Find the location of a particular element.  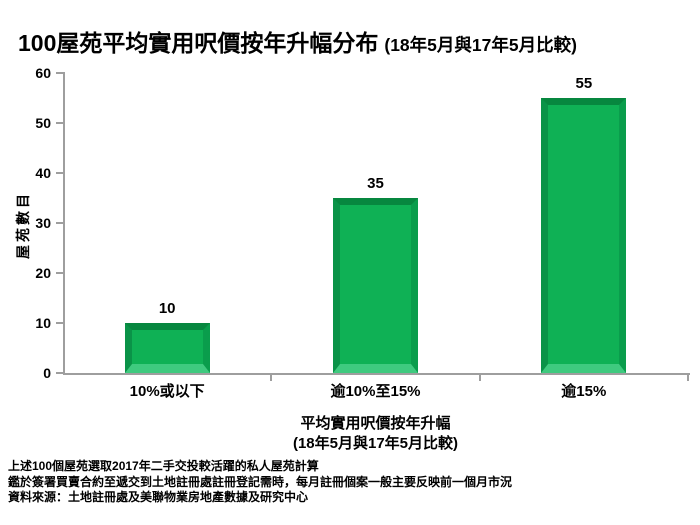

x-axis-title-line2: (18年5月與17年5月比較) is located at coordinates (375, 443).